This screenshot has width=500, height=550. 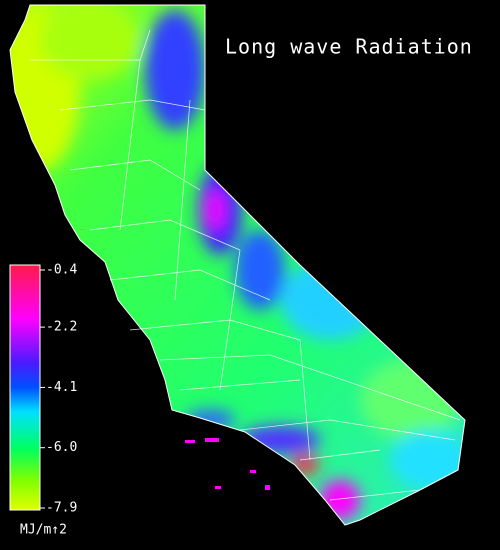 What do you see at coordinates (61, 270) in the screenshot?
I see `colorbar-tick-label: -0.4` at bounding box center [61, 270].